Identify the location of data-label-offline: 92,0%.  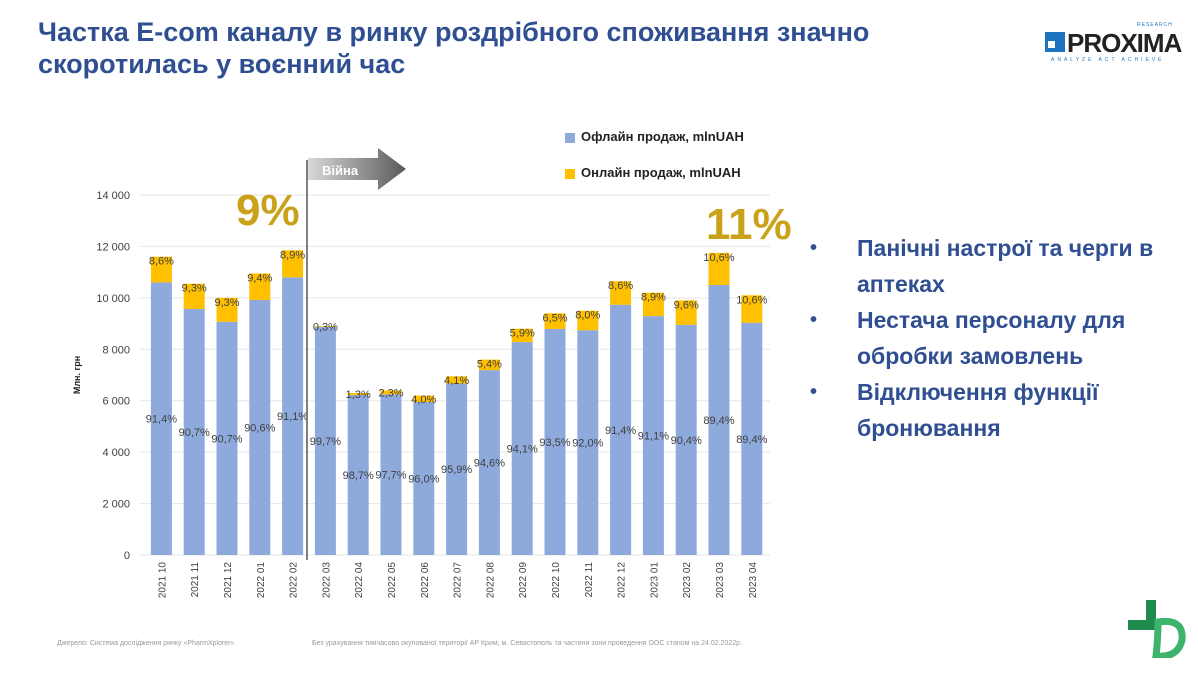
(587, 444).